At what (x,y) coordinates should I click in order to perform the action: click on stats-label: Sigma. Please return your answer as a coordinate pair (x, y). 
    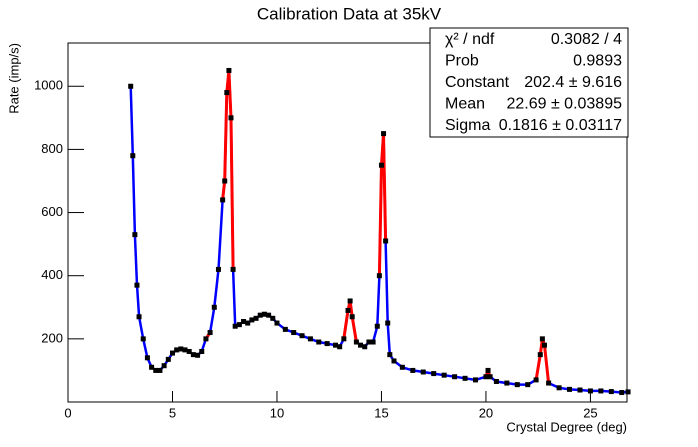
    Looking at the image, I should click on (467, 125).